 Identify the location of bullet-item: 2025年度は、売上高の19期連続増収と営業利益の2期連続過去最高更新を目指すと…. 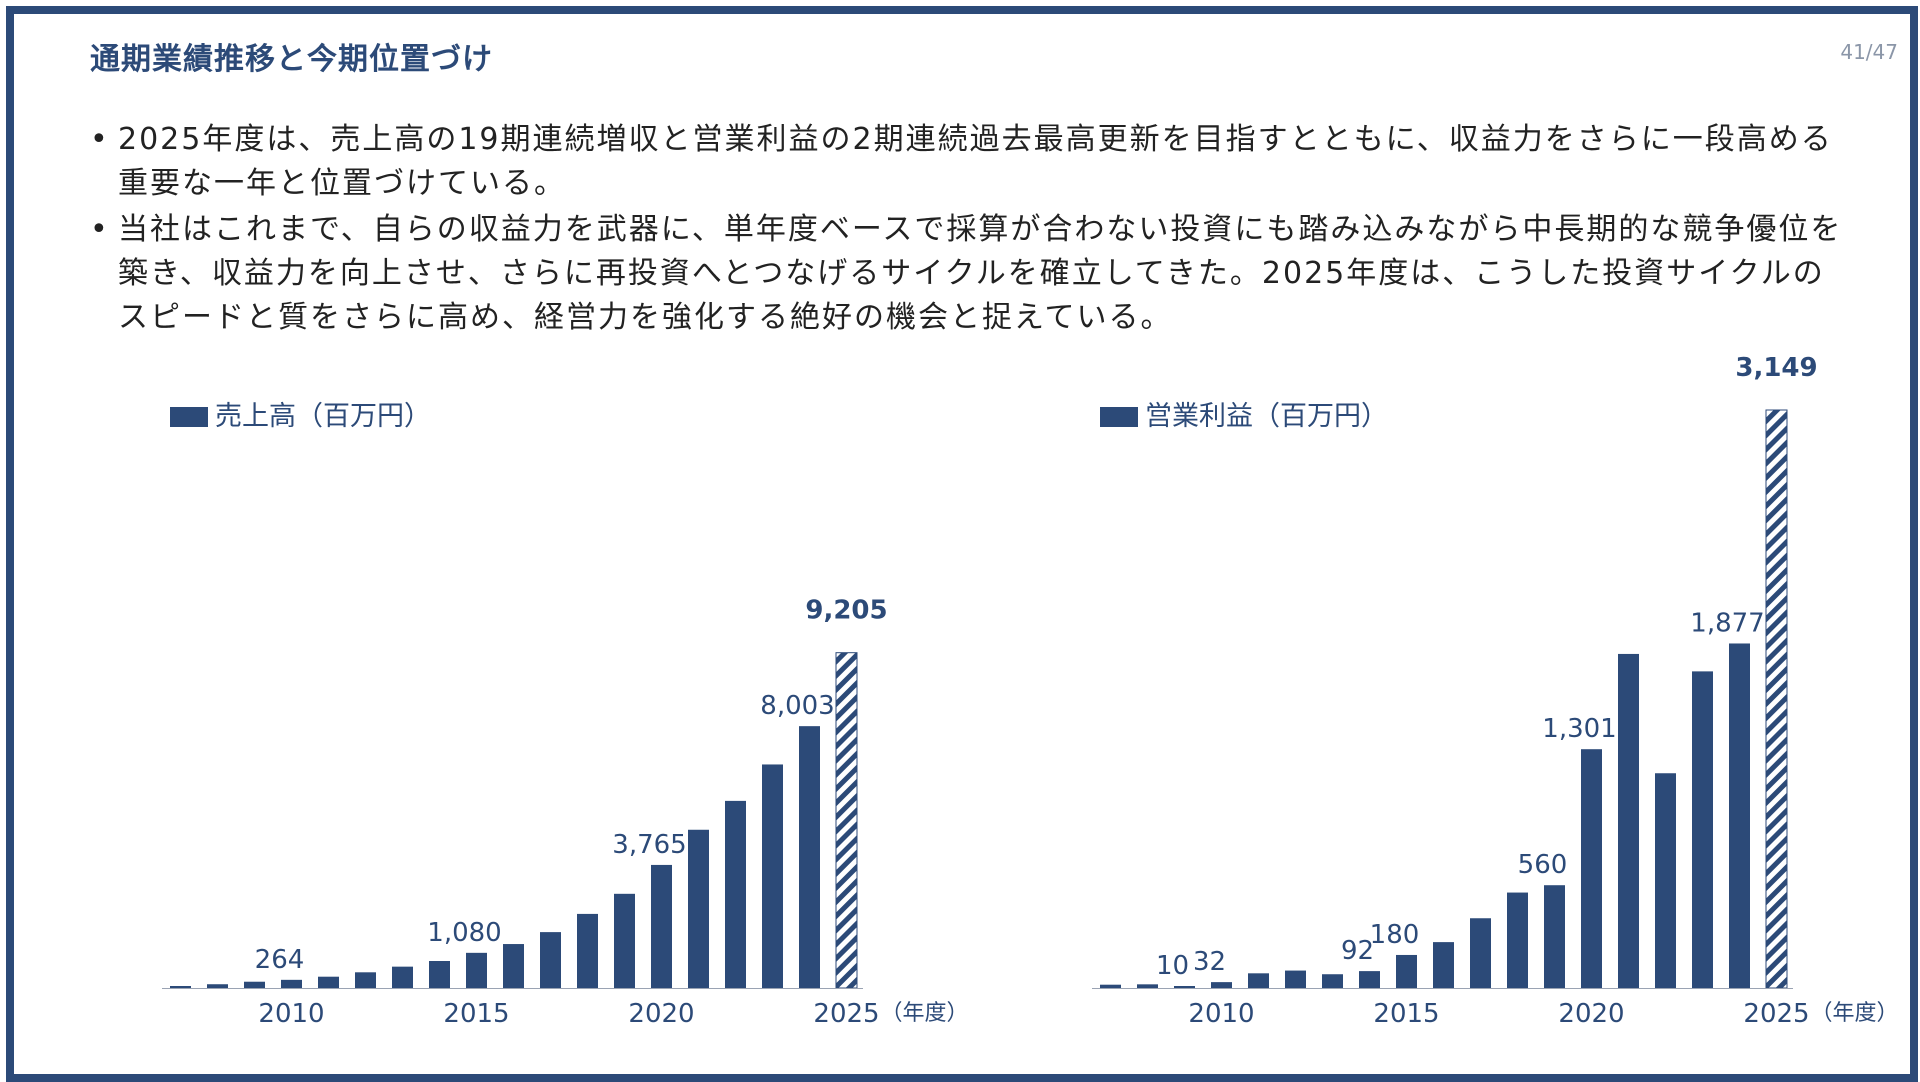
(968, 162).